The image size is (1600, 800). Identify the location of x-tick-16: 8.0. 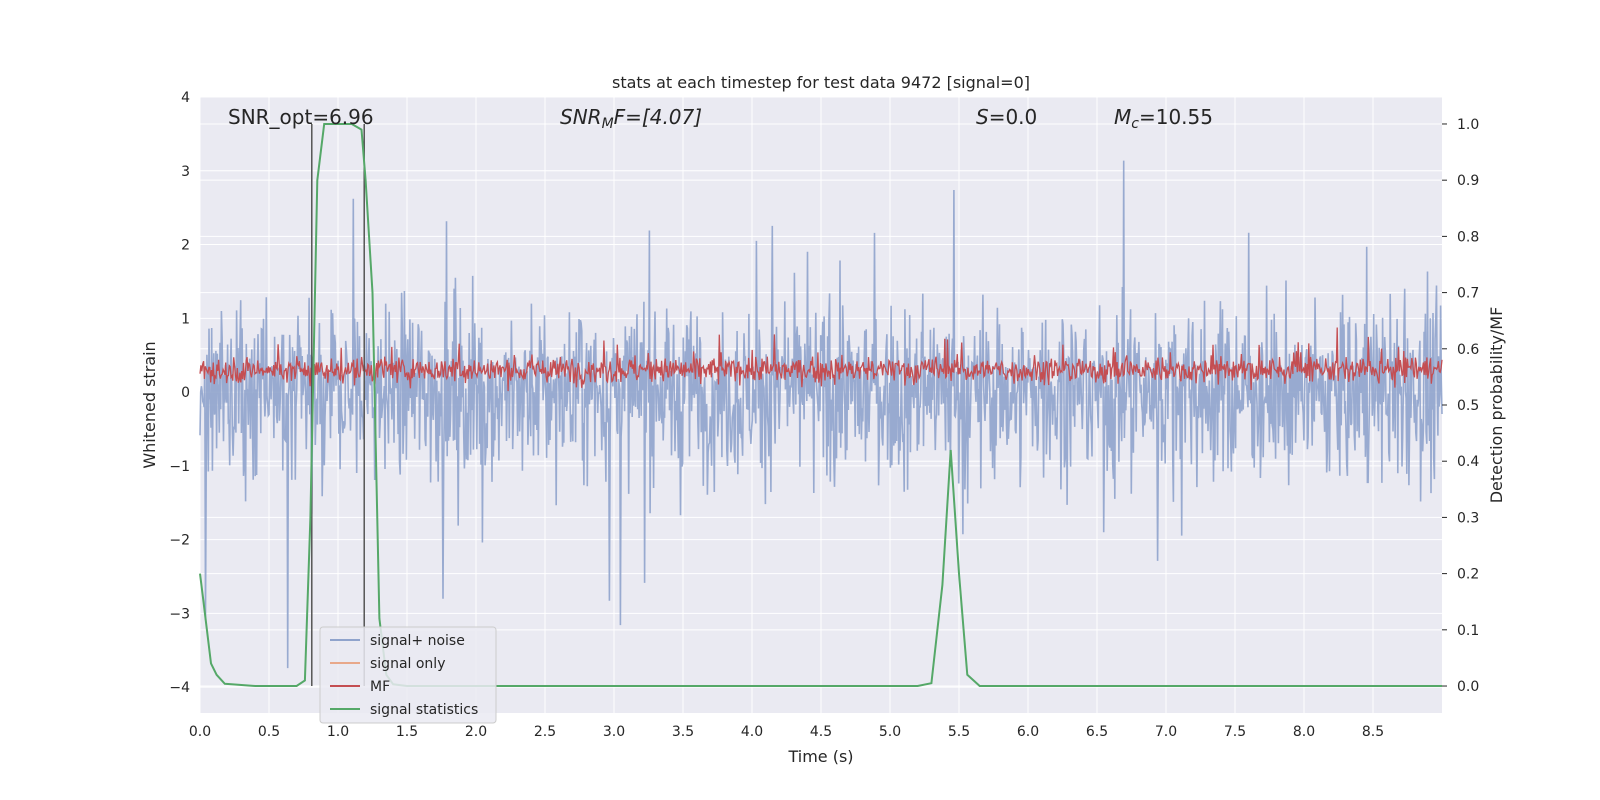
(1304, 732).